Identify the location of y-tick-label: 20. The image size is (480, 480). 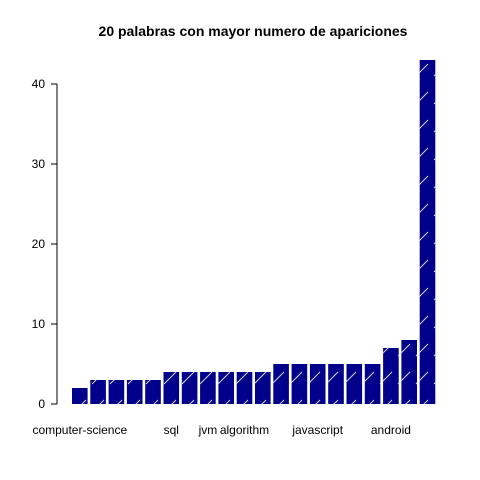
(39, 244).